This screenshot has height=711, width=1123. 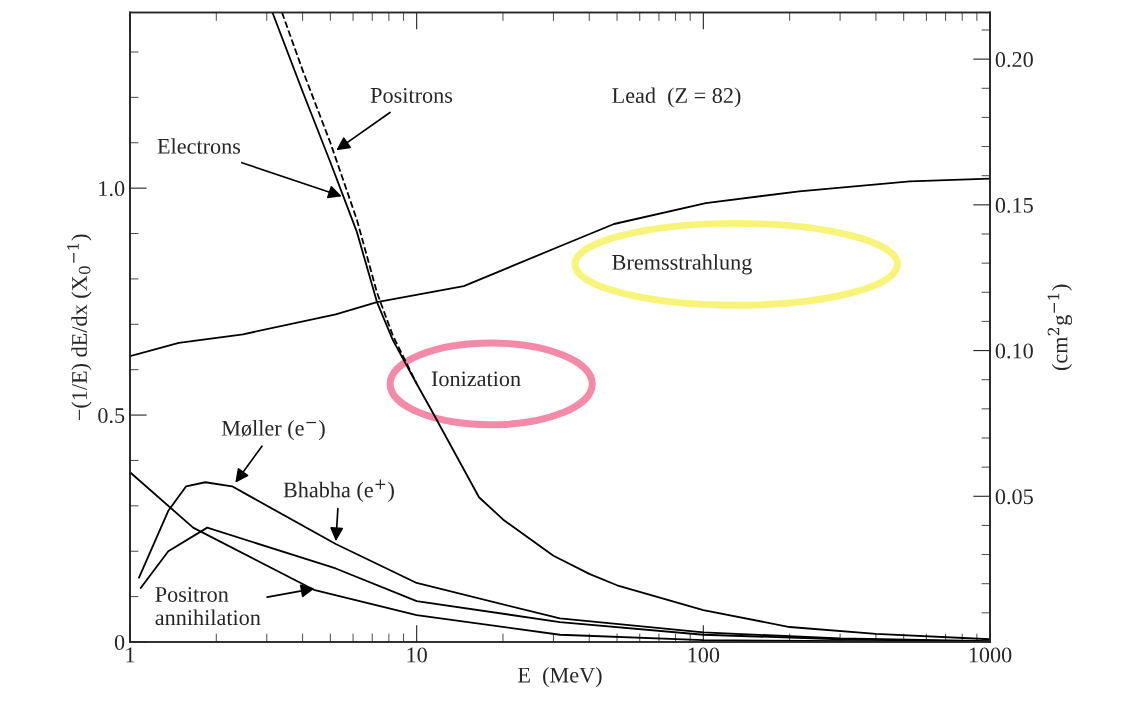 What do you see at coordinates (476, 379) in the screenshot?
I see `annotation: Ionization` at bounding box center [476, 379].